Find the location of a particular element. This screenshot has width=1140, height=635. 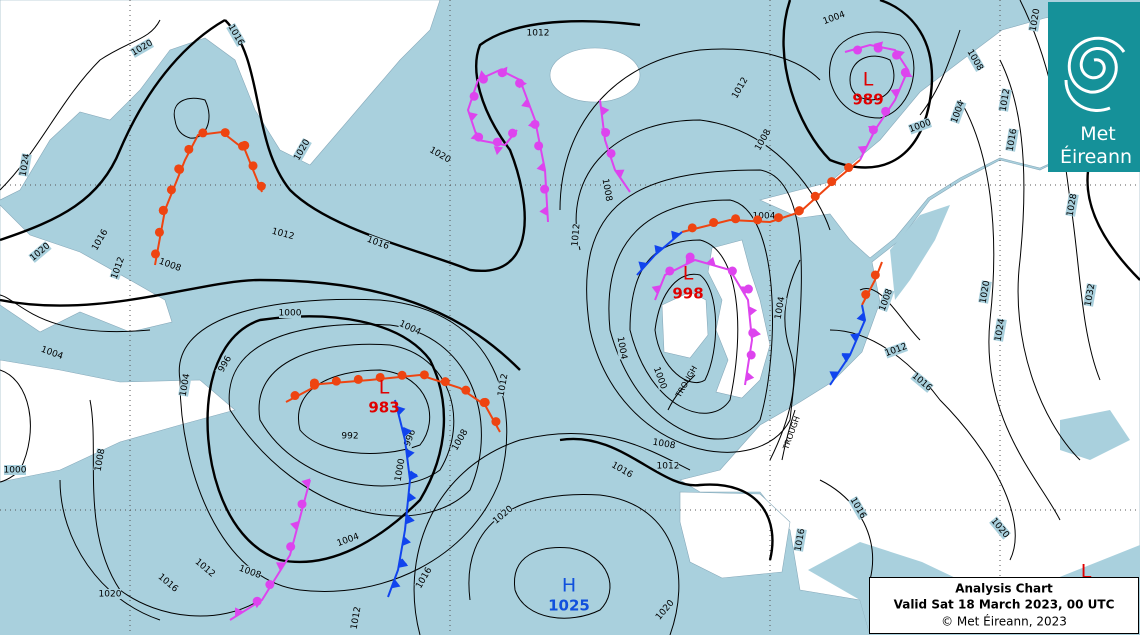

isobar-label: 1008 is located at coordinates (664, 445).